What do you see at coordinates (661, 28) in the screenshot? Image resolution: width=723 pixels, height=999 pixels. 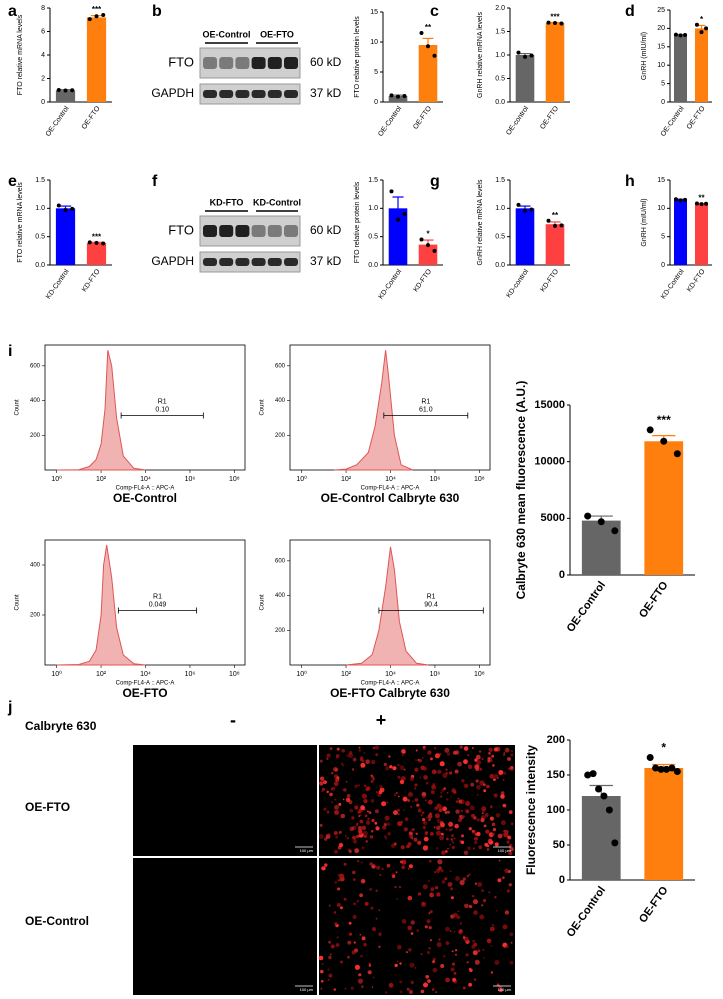 I see `y-tick-label: 20` at bounding box center [661, 28].